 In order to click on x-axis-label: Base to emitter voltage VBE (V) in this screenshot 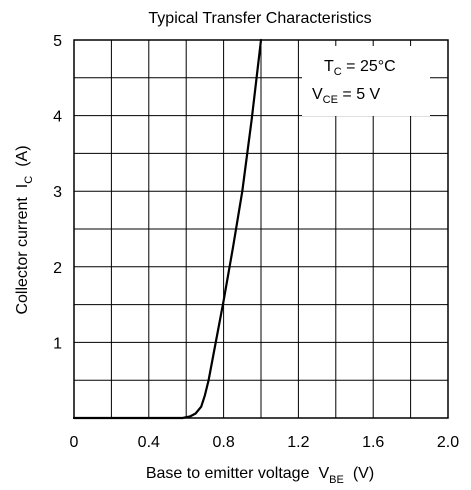, I will do `click(260, 475)`.